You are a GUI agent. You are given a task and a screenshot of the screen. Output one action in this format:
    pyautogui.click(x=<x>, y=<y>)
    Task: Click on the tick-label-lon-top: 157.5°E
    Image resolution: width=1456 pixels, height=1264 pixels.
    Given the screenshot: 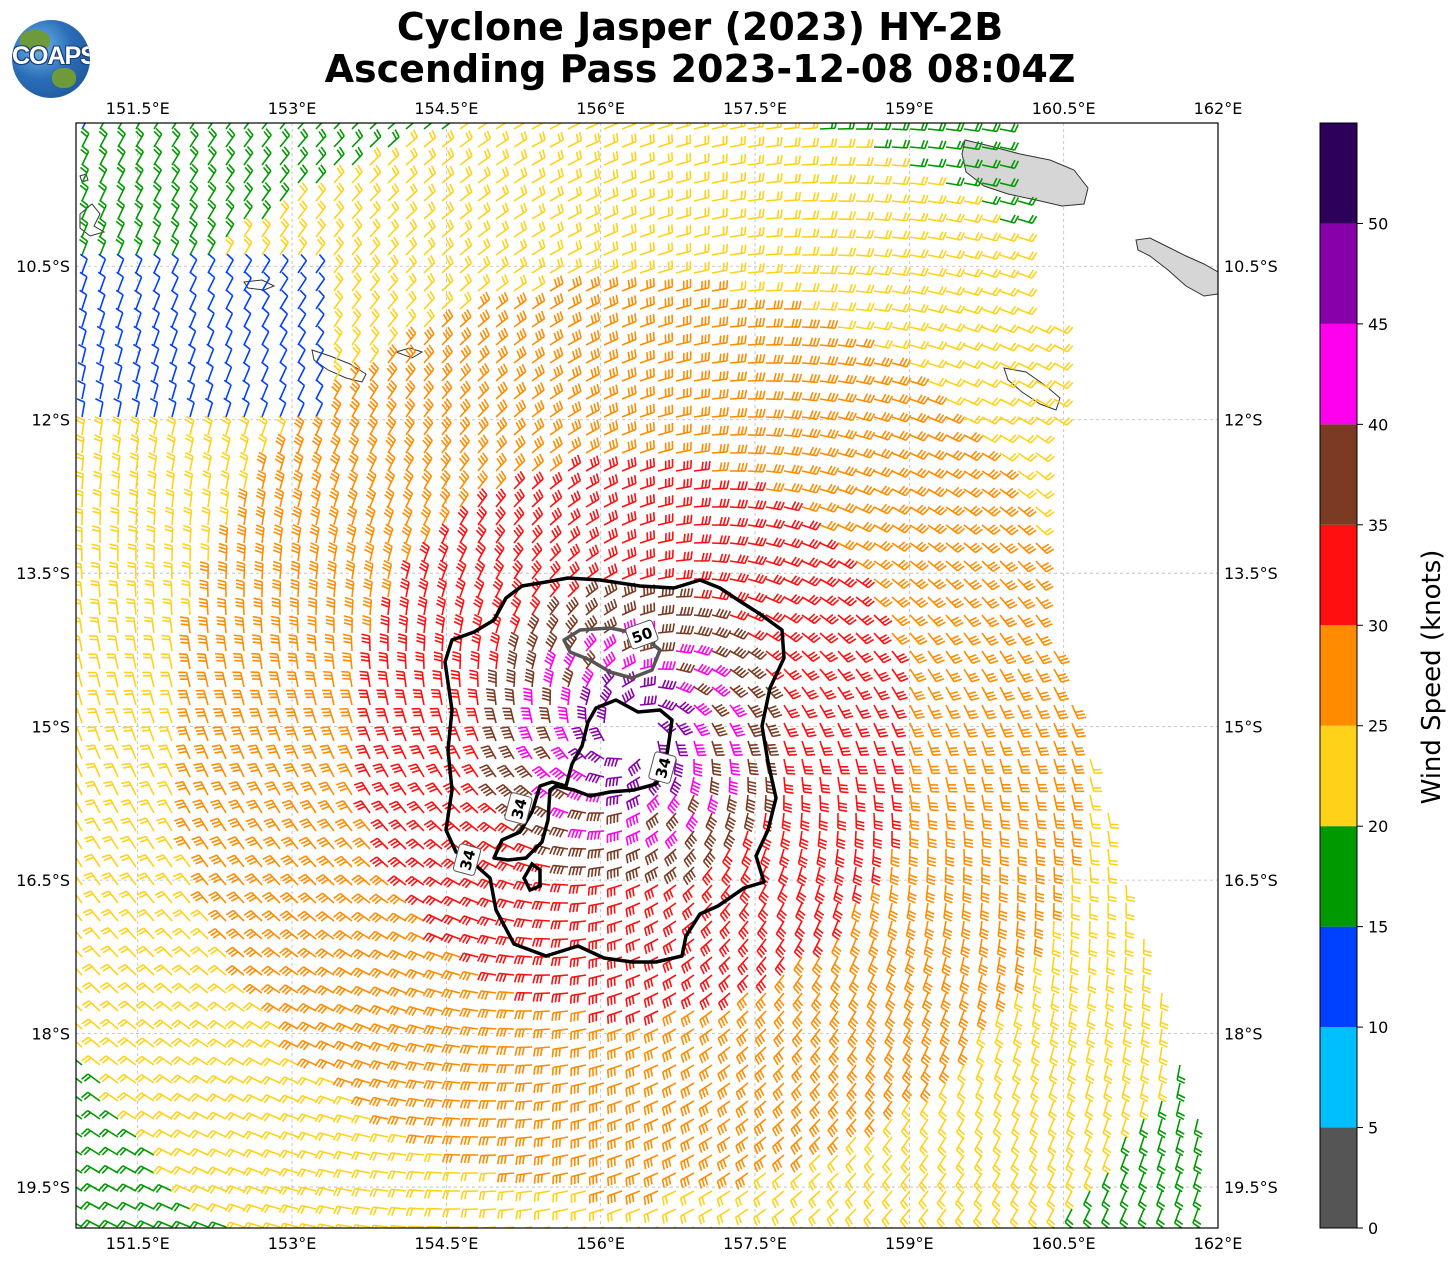 What is the action you would take?
    pyautogui.click(x=755, y=108)
    